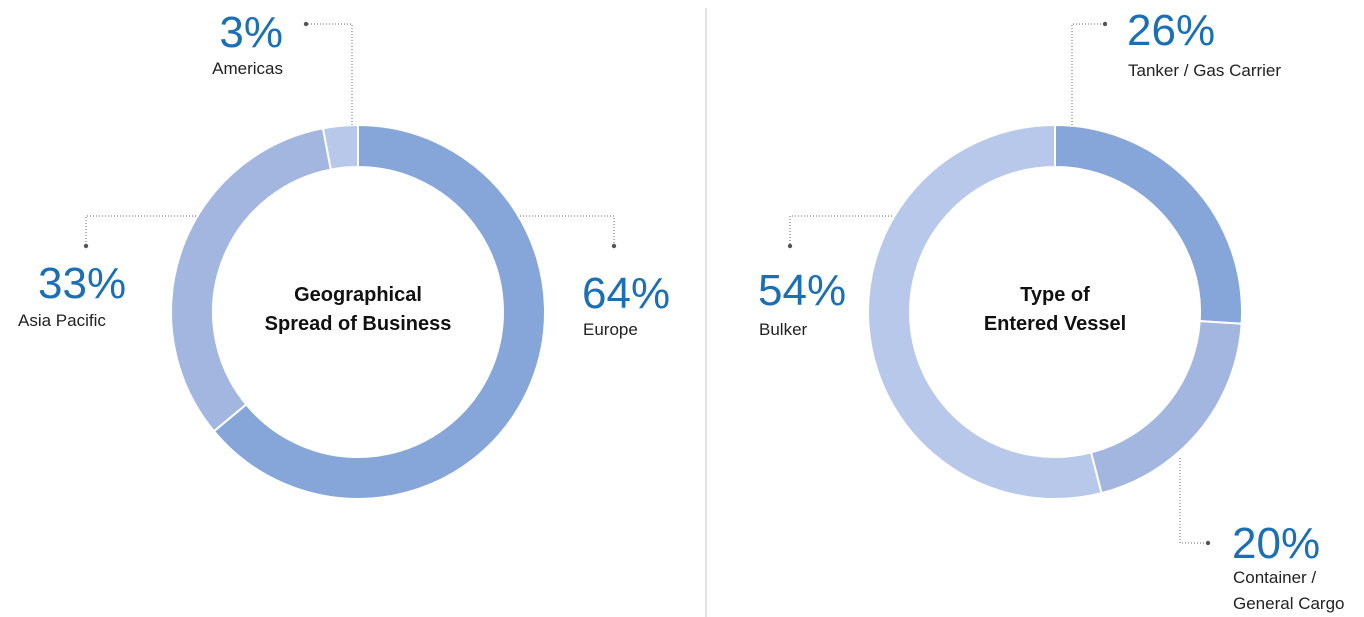 The image size is (1364, 617). I want to click on leader-dot-container, so click(1208, 543).